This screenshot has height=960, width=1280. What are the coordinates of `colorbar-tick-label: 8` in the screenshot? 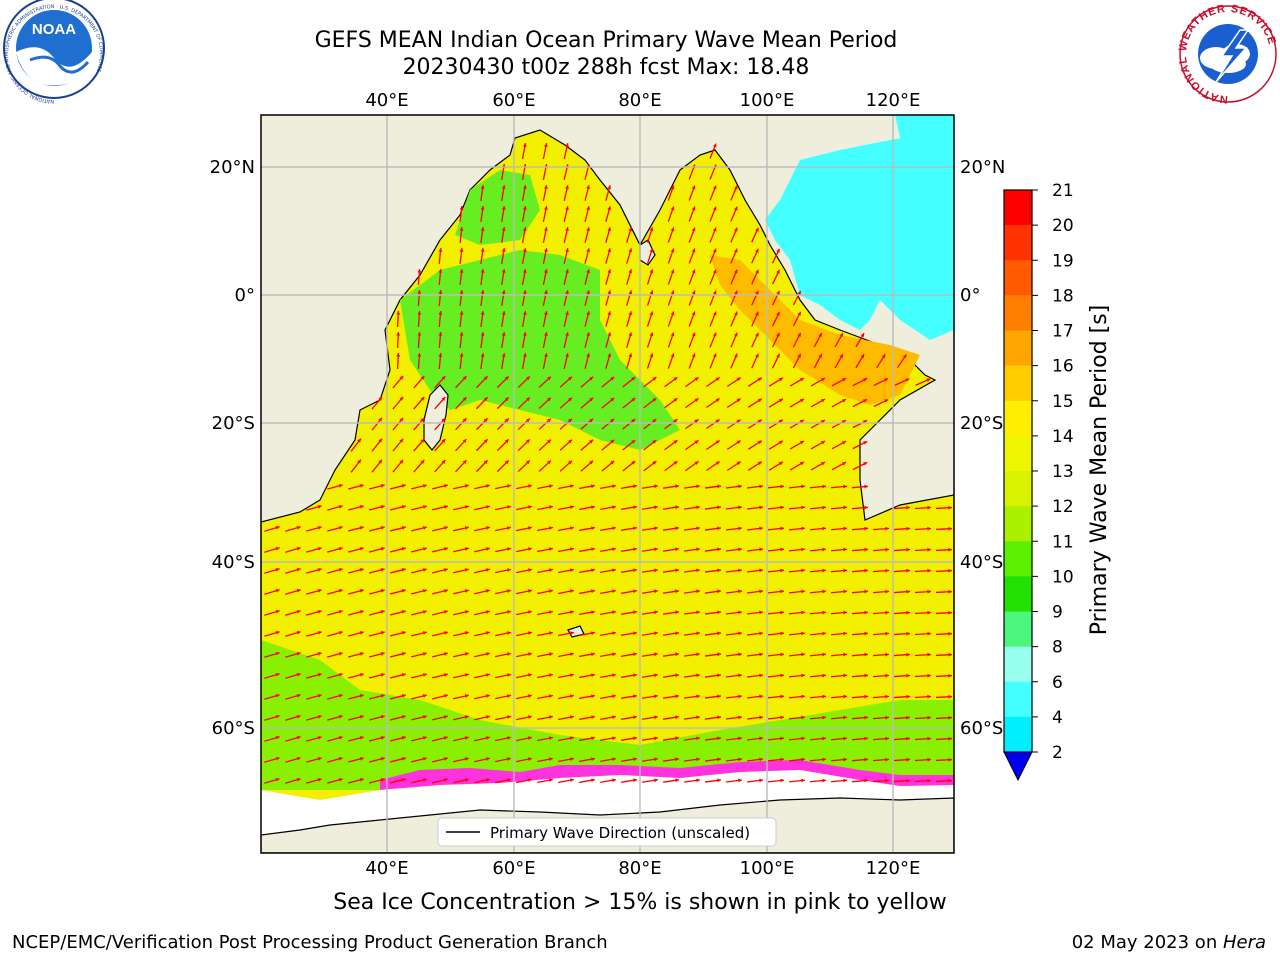 It's located at (1057, 648).